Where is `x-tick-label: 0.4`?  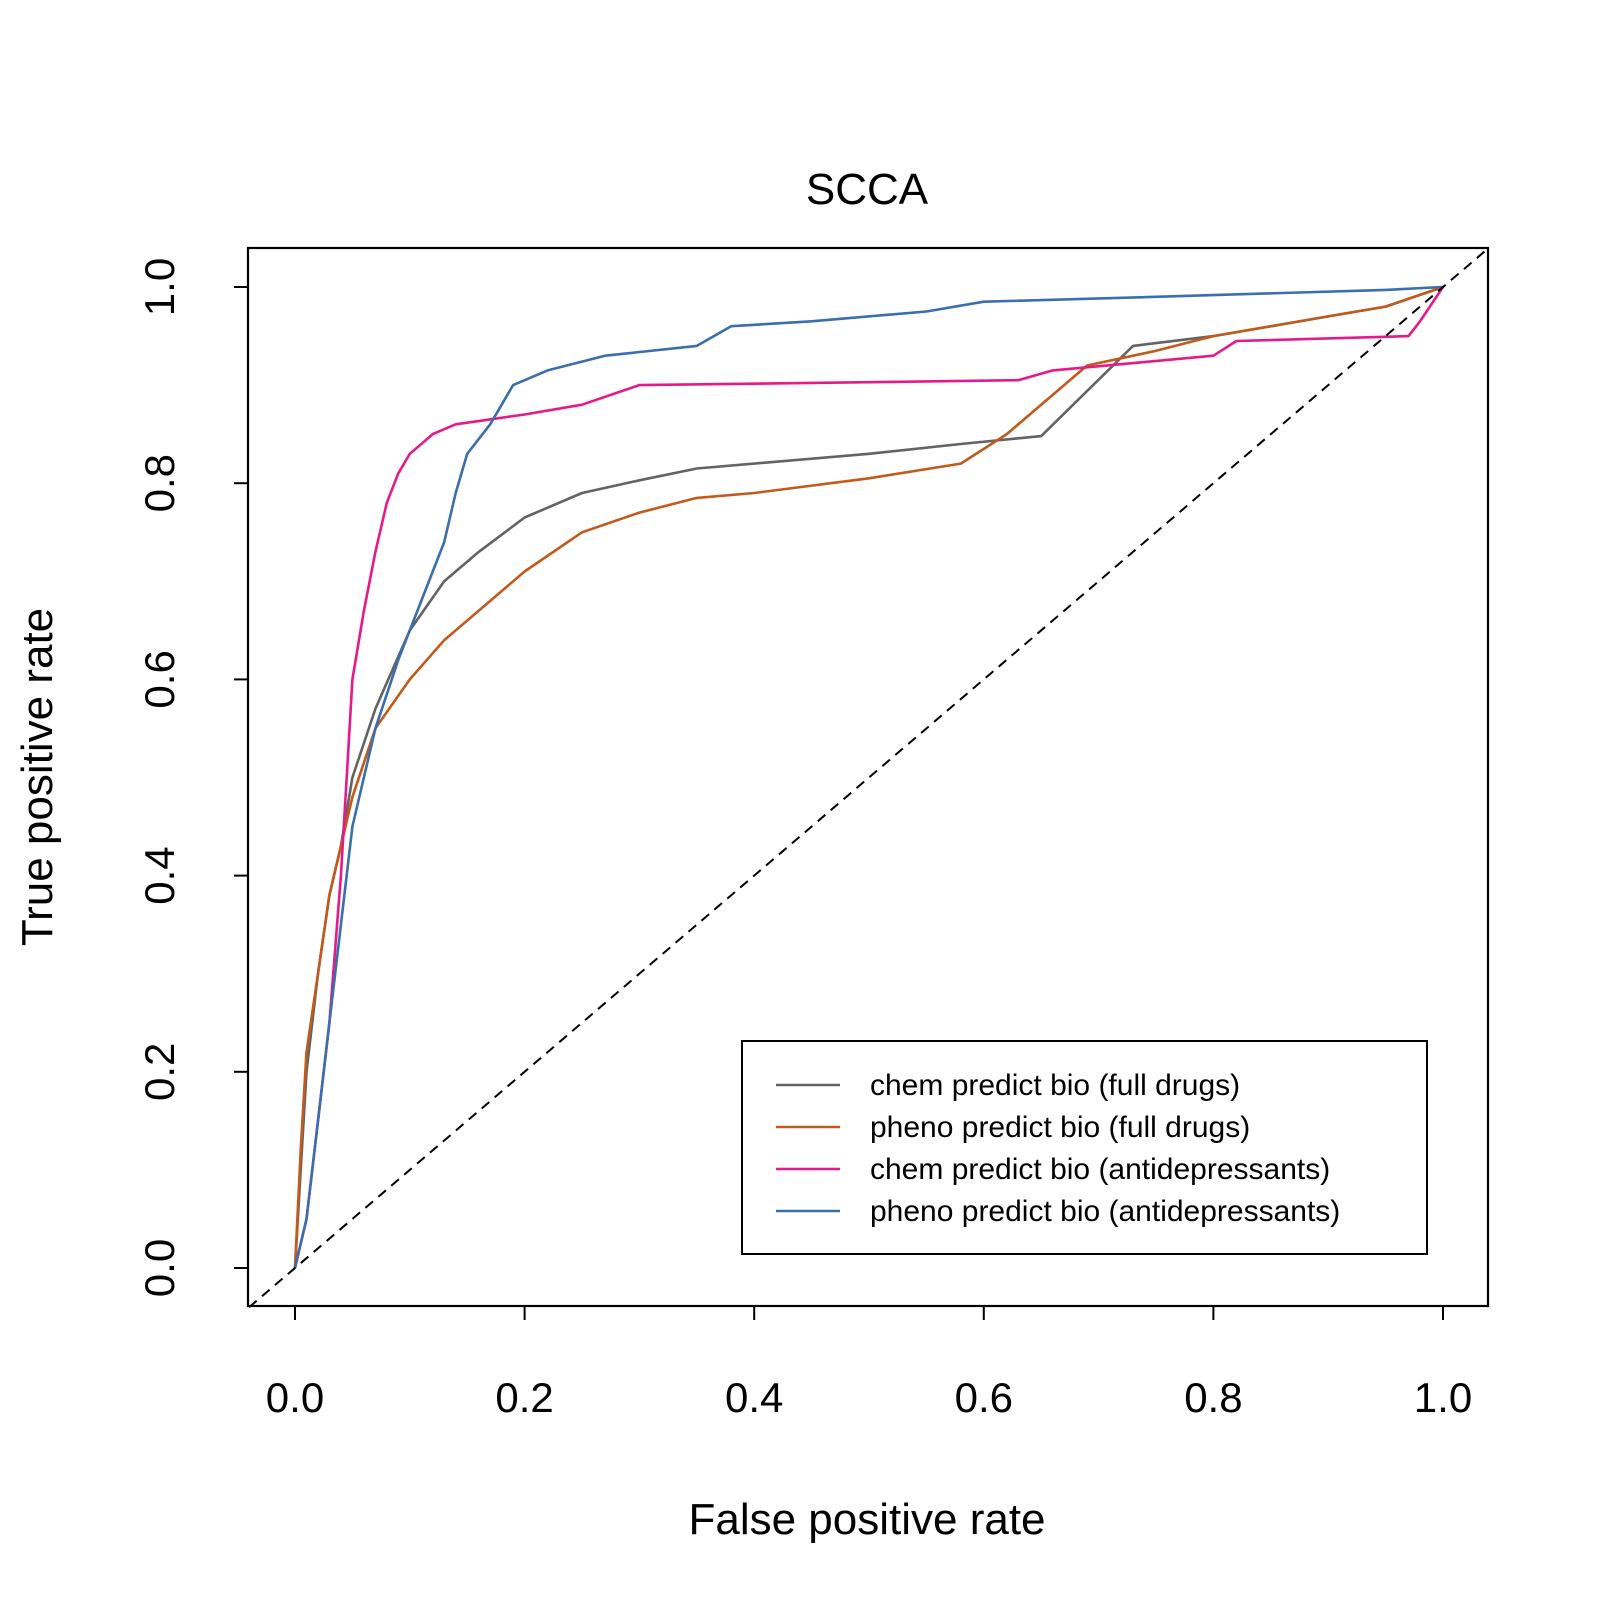
x-tick-label: 0.4 is located at coordinates (754, 1397).